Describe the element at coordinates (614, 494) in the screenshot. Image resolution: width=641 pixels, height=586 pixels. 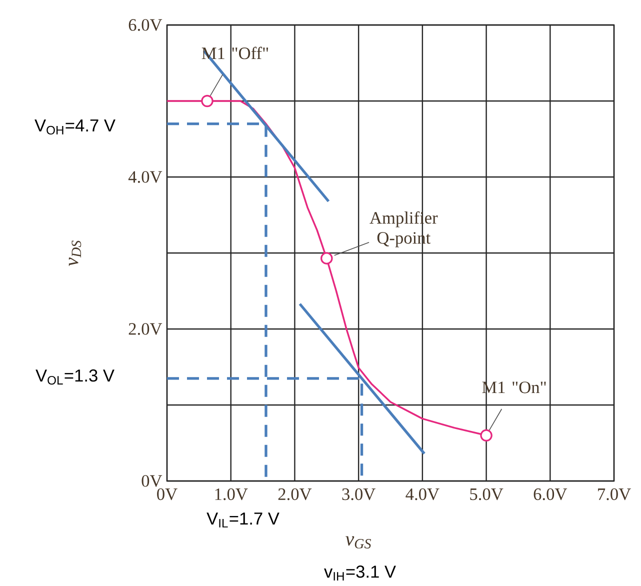
I see `x-tick-label: 7.0V` at that location.